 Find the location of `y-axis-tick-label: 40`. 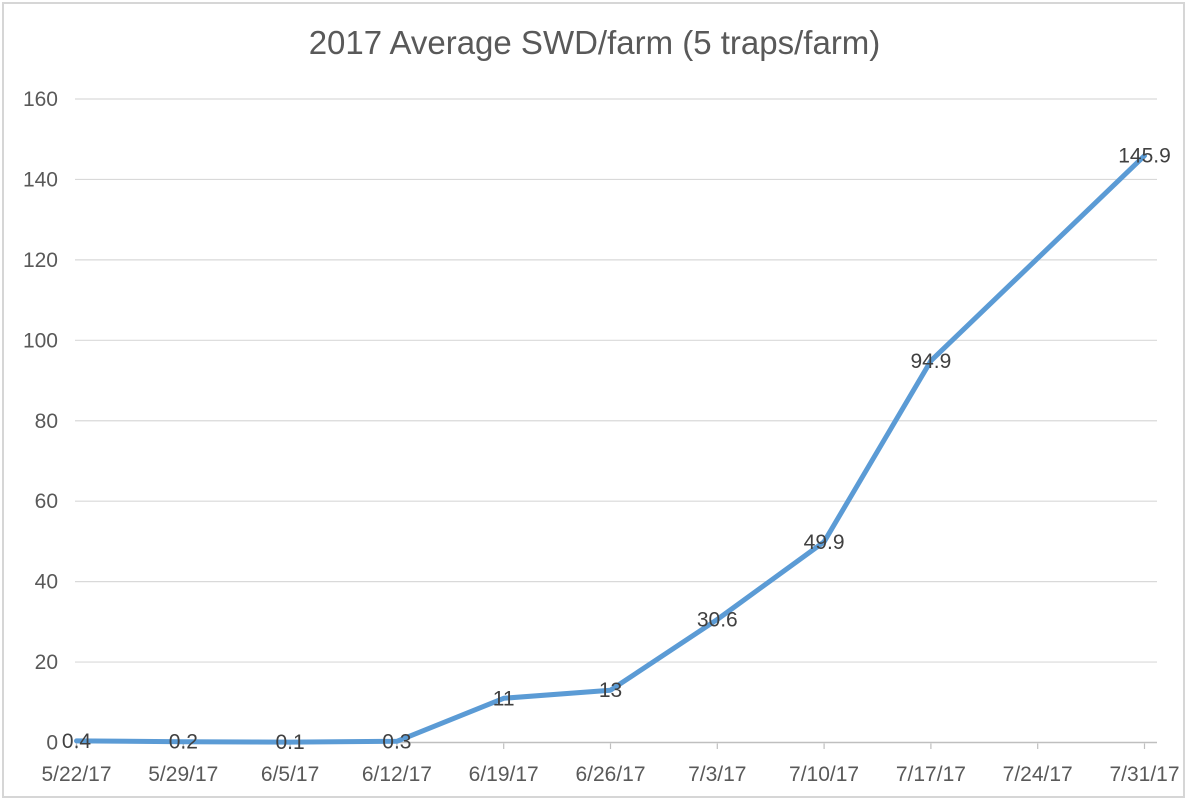

y-axis-tick-label: 40 is located at coordinates (46, 582).